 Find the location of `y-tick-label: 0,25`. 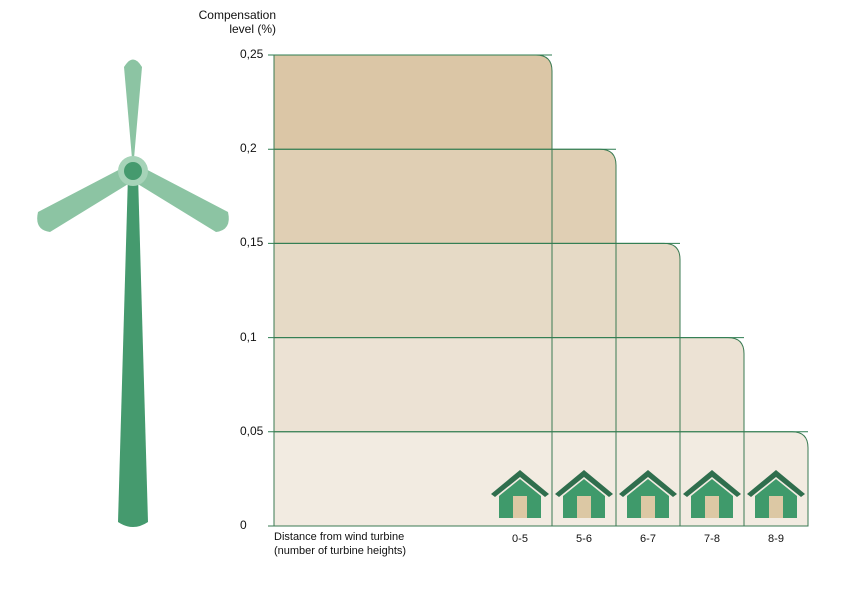

y-tick-label: 0,25 is located at coordinates (252, 54).